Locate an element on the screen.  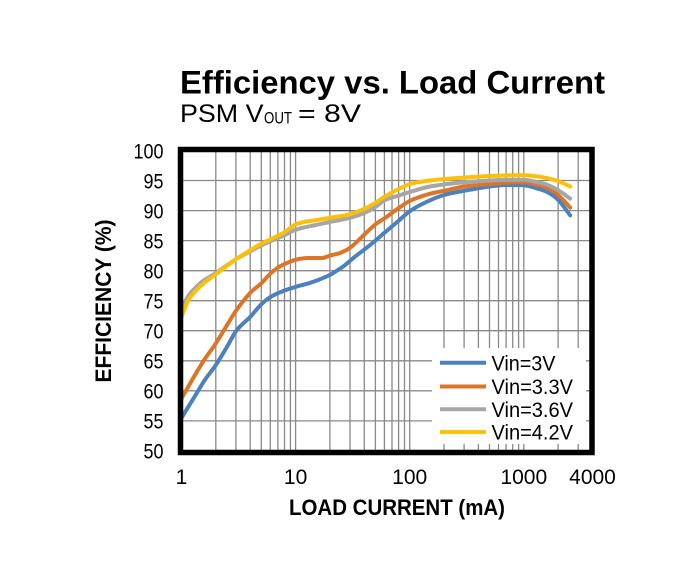
svg-text: = 8V is located at coordinates (329, 114).